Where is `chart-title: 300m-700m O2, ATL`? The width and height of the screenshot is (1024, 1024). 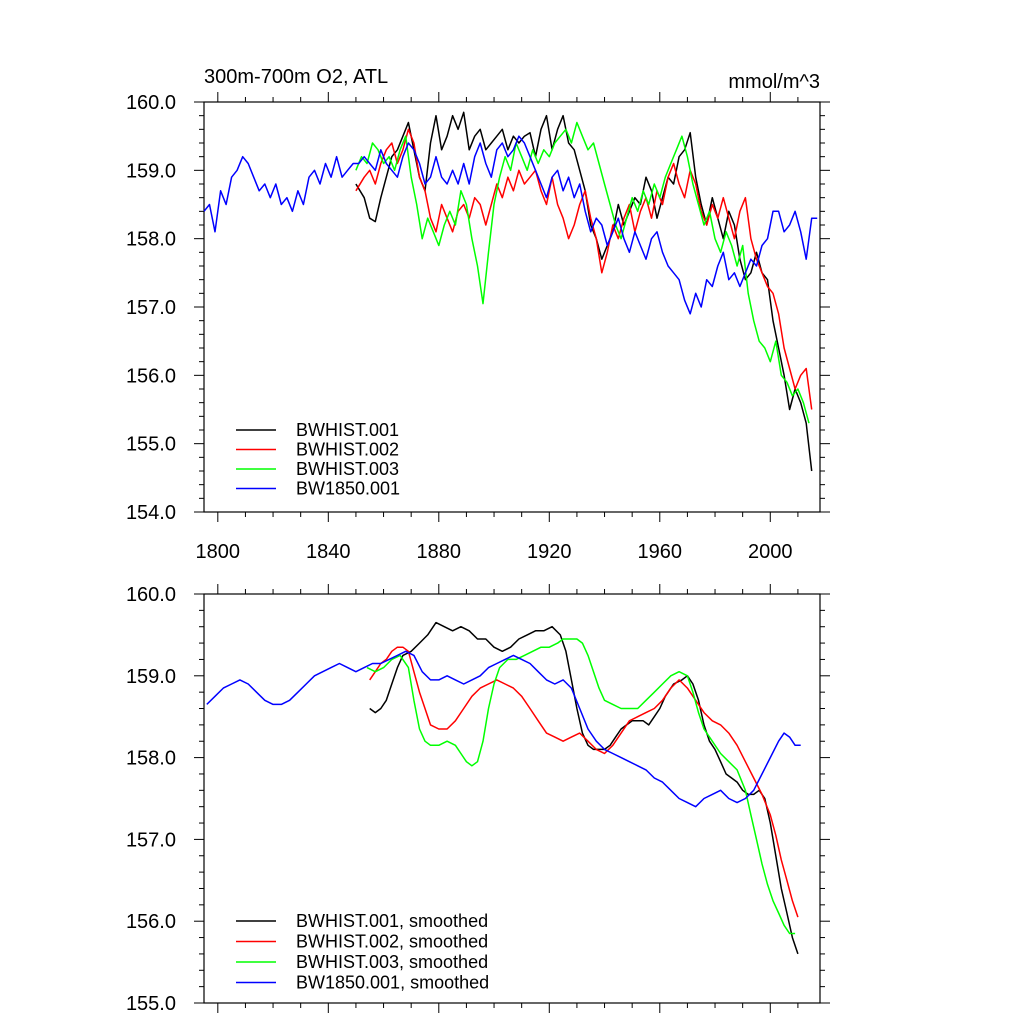 chart-title: 300m-700m O2, ATL is located at coordinates (296, 77).